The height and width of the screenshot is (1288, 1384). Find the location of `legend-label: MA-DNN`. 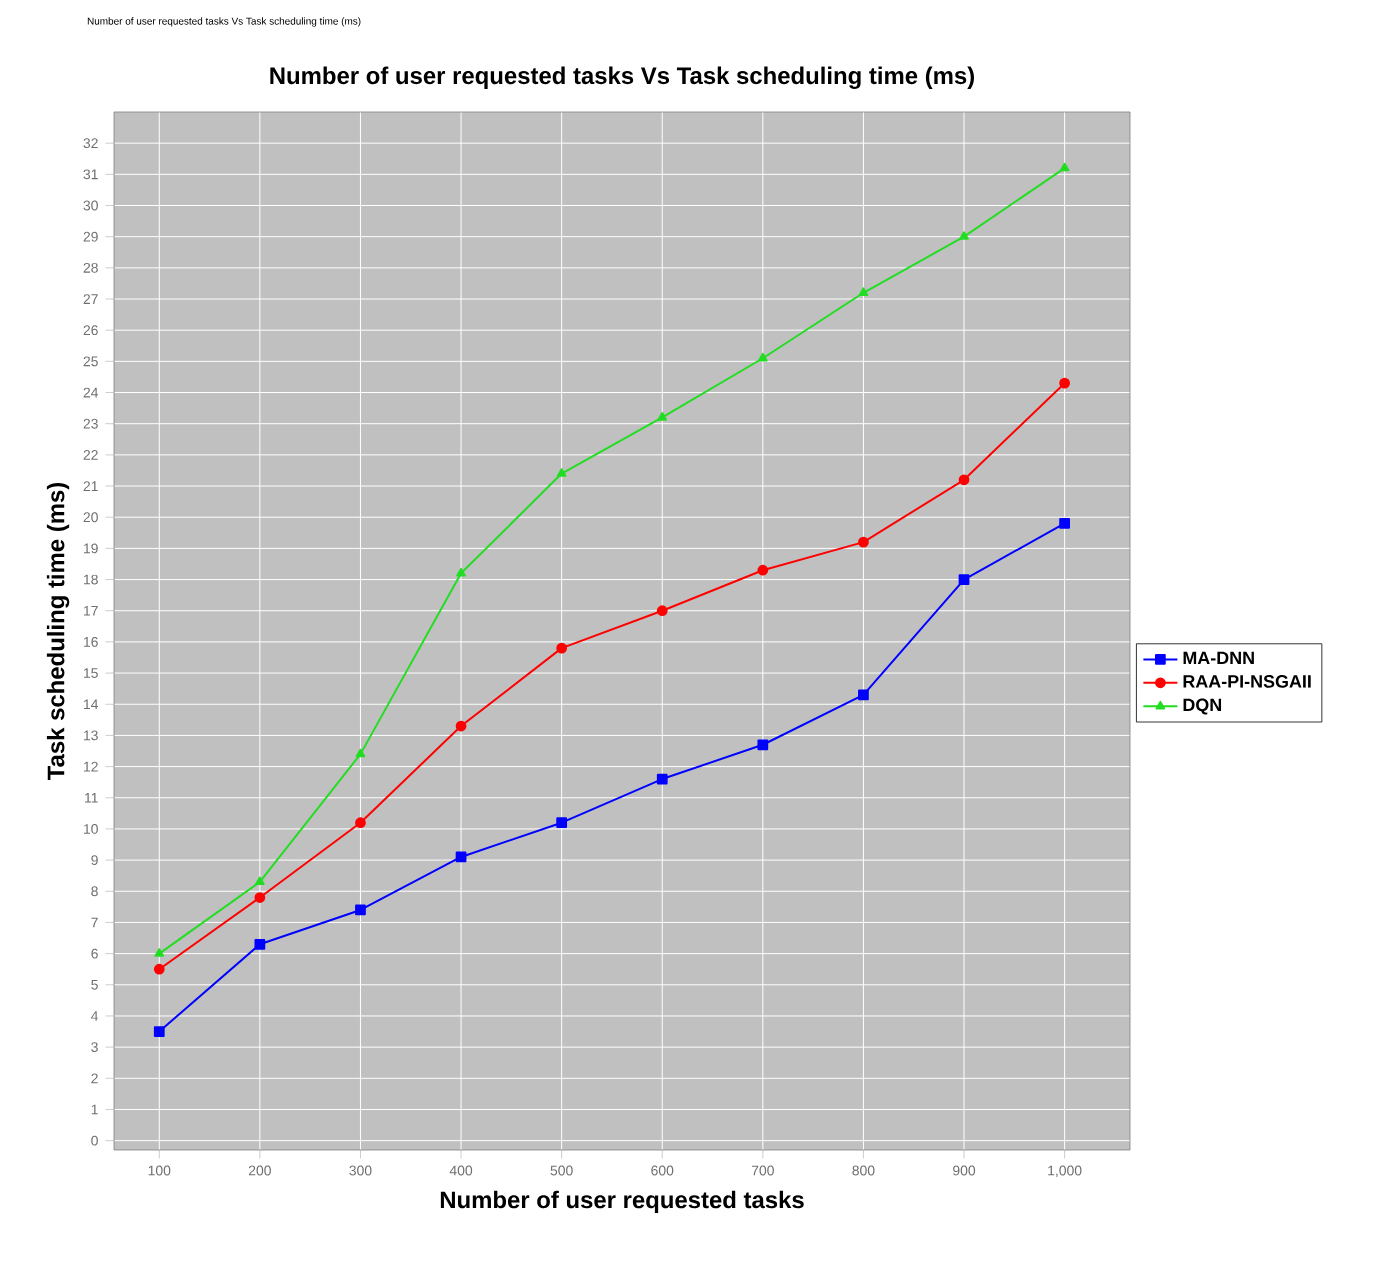

legend-label: MA-DNN is located at coordinates (1218, 658).